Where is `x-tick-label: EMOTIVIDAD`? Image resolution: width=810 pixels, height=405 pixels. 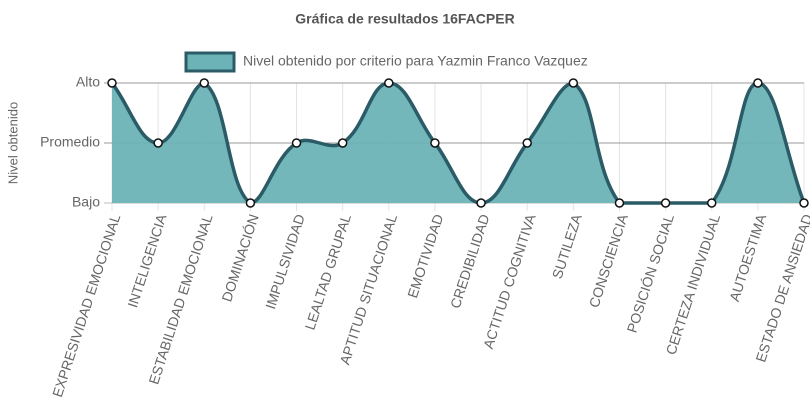
x-tick-label: EMOTIVIDAD is located at coordinates (425, 256).